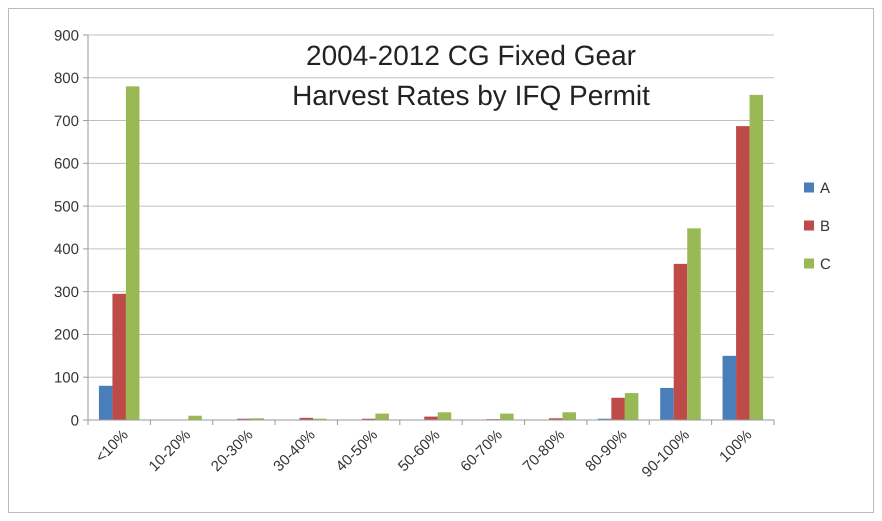  What do you see at coordinates (66, 121) in the screenshot?
I see `y-tick-label: 700` at bounding box center [66, 121].